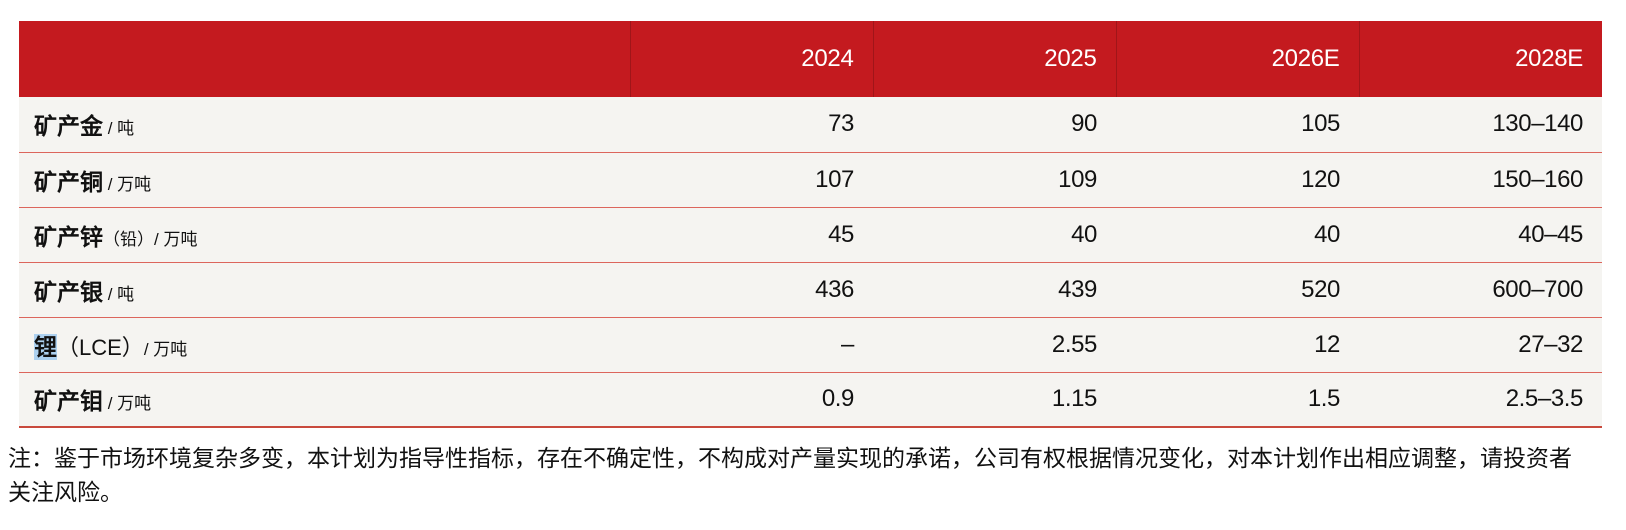 The width and height of the screenshot is (1626, 530). What do you see at coordinates (1550, 344) in the screenshot?
I see `value-cell: 27–32` at bounding box center [1550, 344].